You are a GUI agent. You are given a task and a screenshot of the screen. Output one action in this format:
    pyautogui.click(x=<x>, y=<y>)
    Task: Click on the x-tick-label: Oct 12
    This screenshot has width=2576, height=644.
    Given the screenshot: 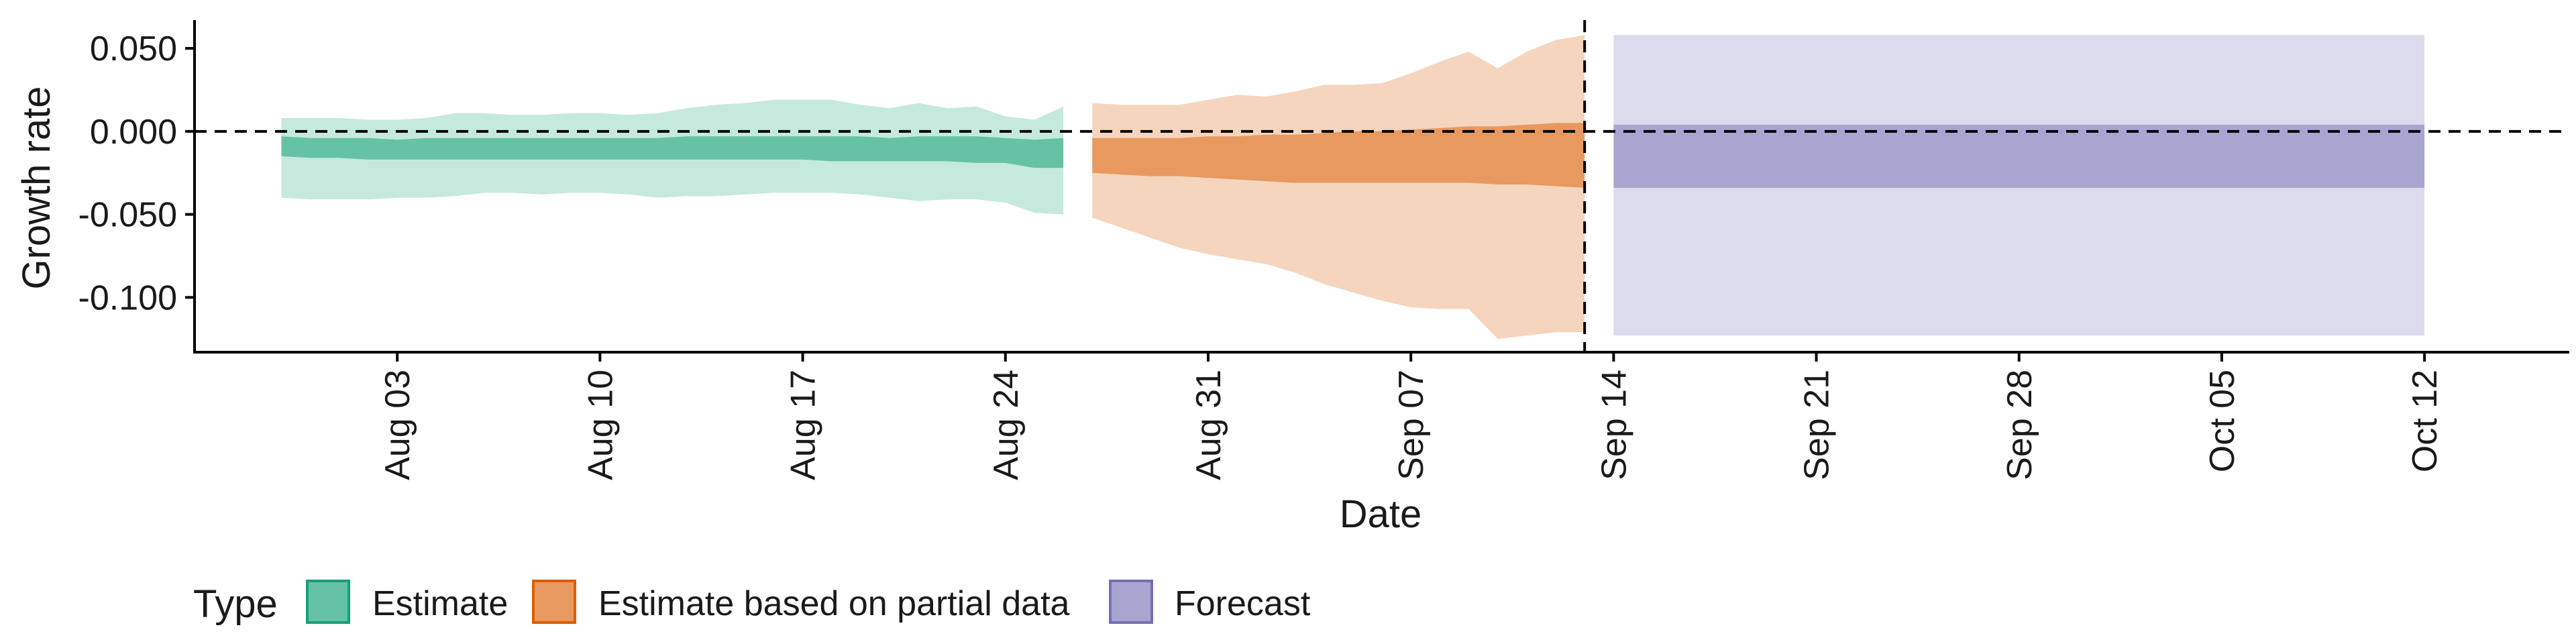 What is the action you would take?
    pyautogui.click(x=2425, y=421)
    